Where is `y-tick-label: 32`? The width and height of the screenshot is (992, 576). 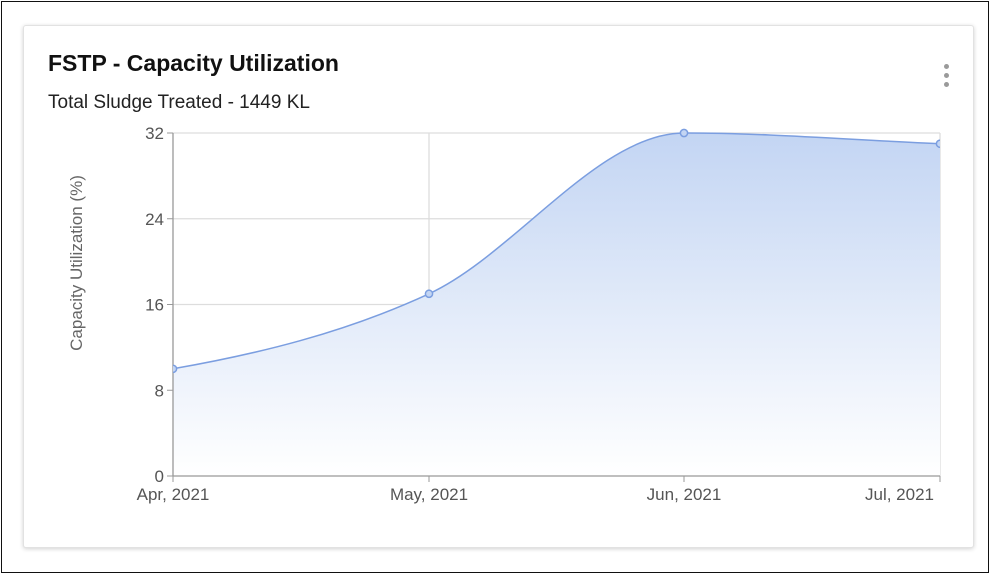 y-tick-label: 32 is located at coordinates (154, 133).